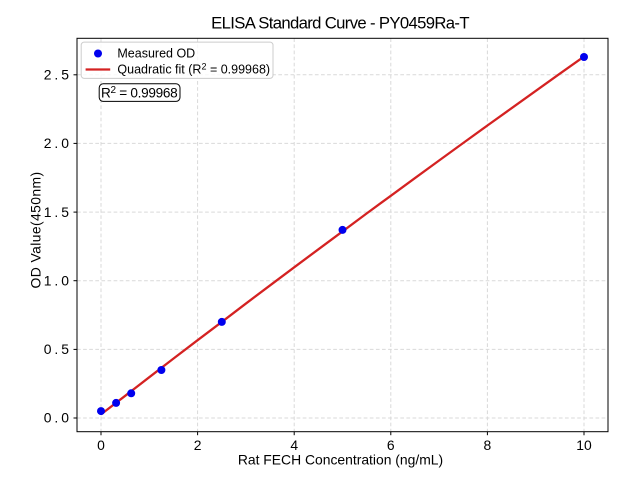 This screenshot has width=640, height=480. I want to click on svg-text: Quadratic fit (R2 = 0.99968), so click(193, 69).